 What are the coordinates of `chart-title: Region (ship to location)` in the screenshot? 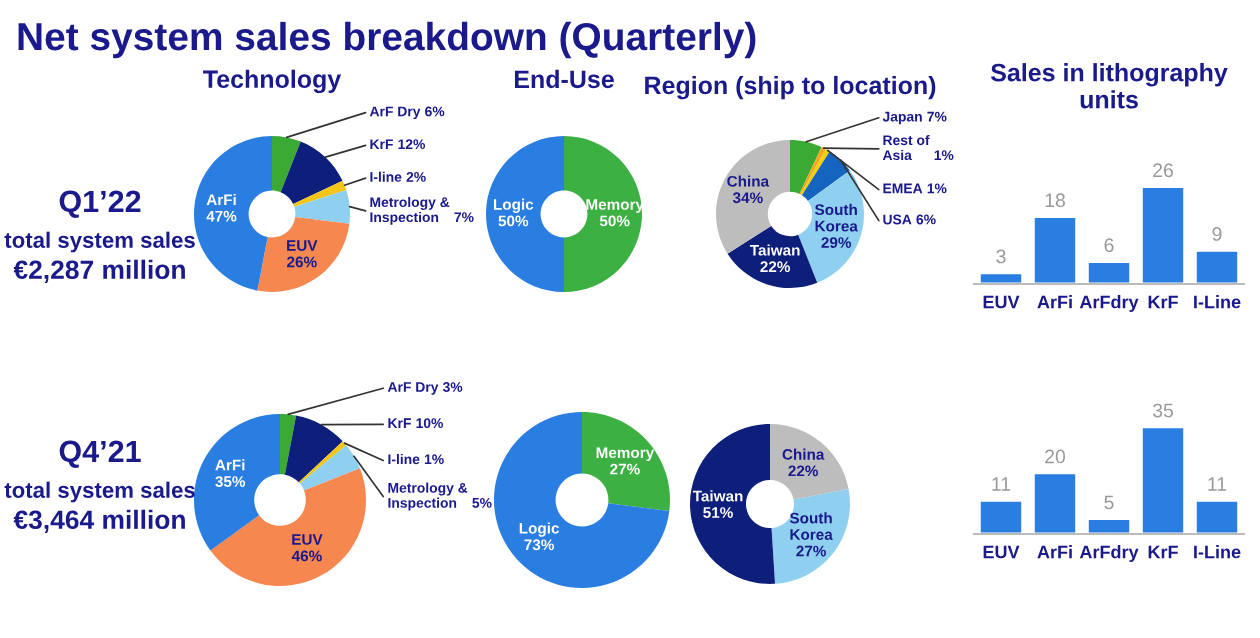 It's located at (790, 87).